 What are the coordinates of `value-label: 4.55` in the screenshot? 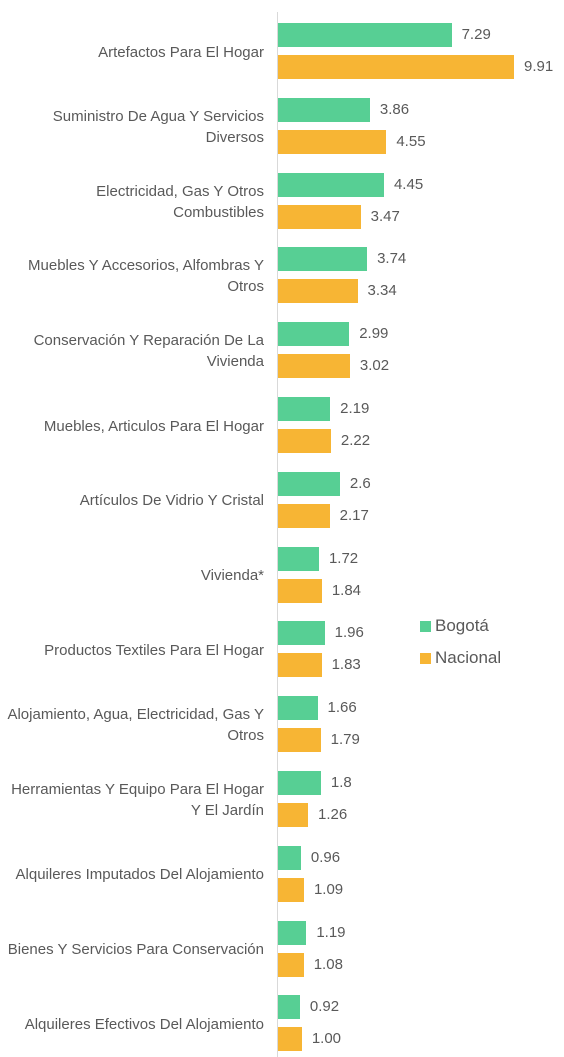 It's located at (411, 141).